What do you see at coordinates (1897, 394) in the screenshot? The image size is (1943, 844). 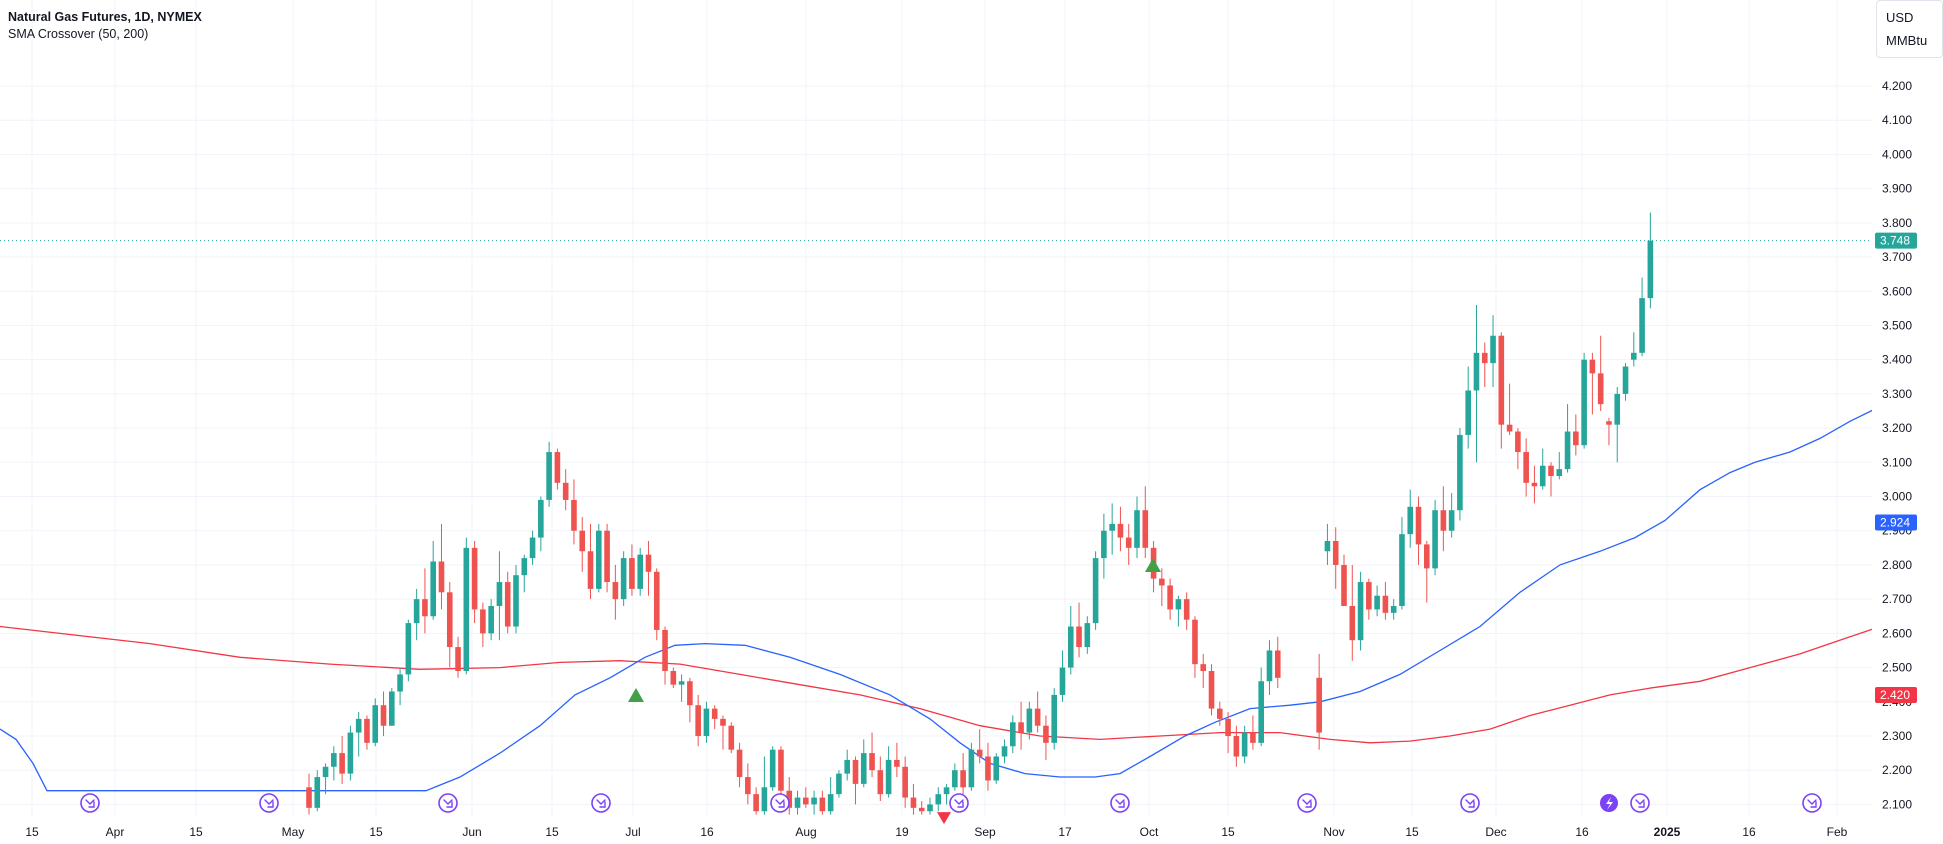 I see `y-tick-label: 3.300` at bounding box center [1897, 394].